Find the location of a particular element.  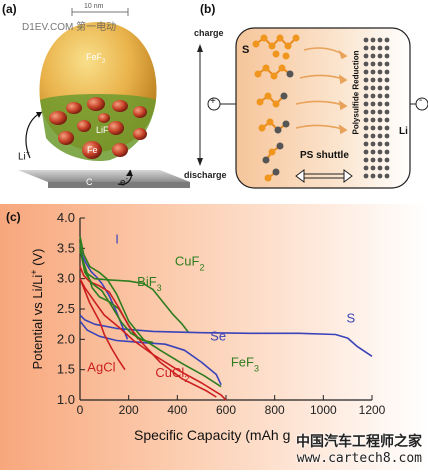

y-axis-title: Potential vs Li/Li+ (V) is located at coordinates (37, 309).